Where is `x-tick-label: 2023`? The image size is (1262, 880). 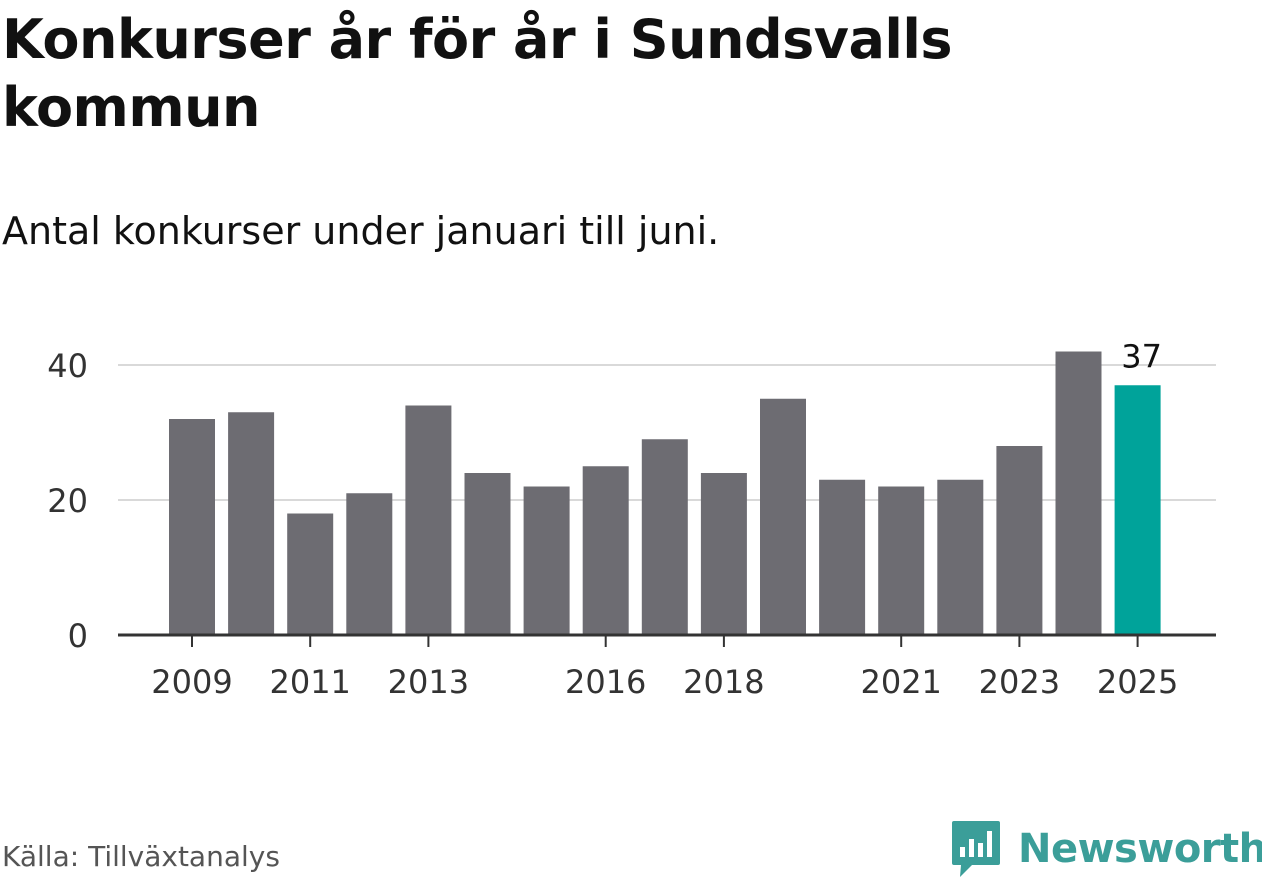 x-tick-label: 2023 is located at coordinates (1019, 682).